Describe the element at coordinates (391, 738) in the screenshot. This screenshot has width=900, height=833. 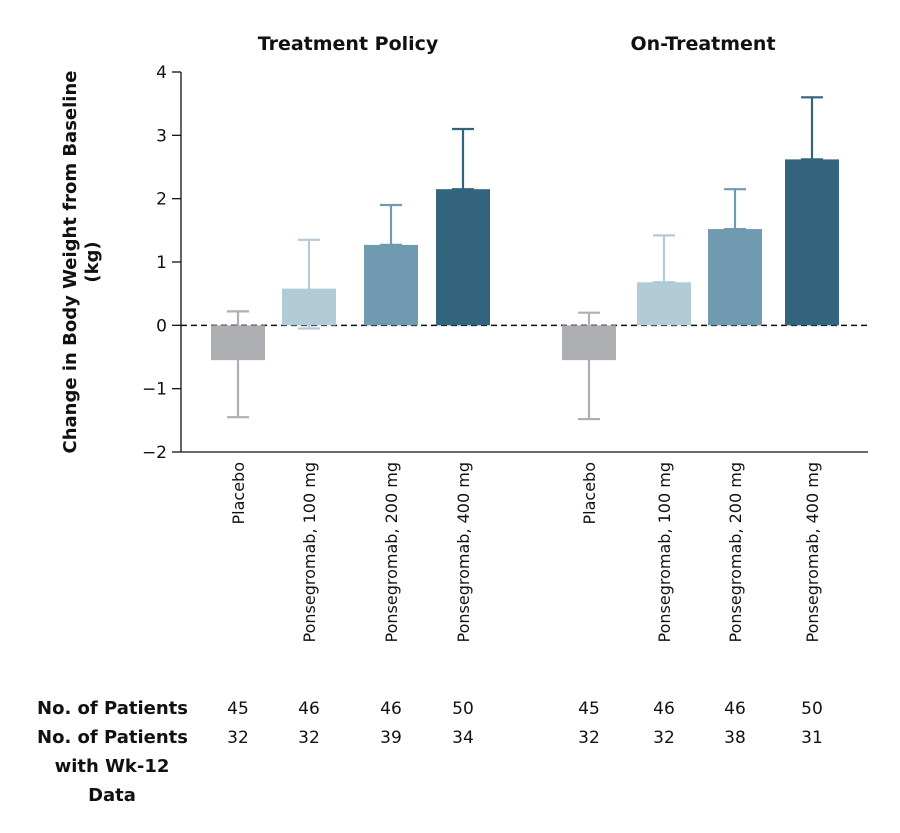
I see `patient-count: 39` at that location.